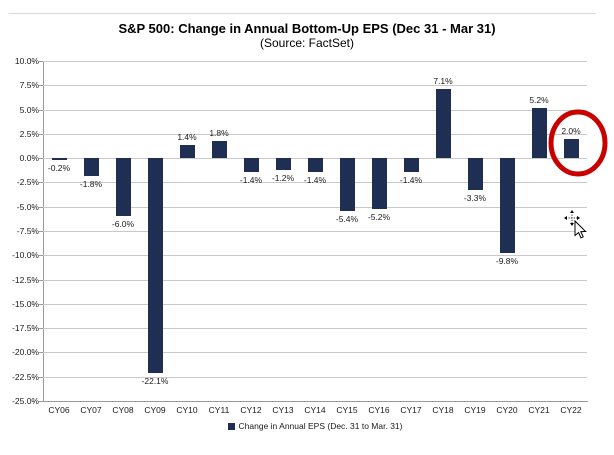 The image size is (614, 455). Describe the element at coordinates (507, 206) in the screenshot. I see `bar-CY20` at that location.